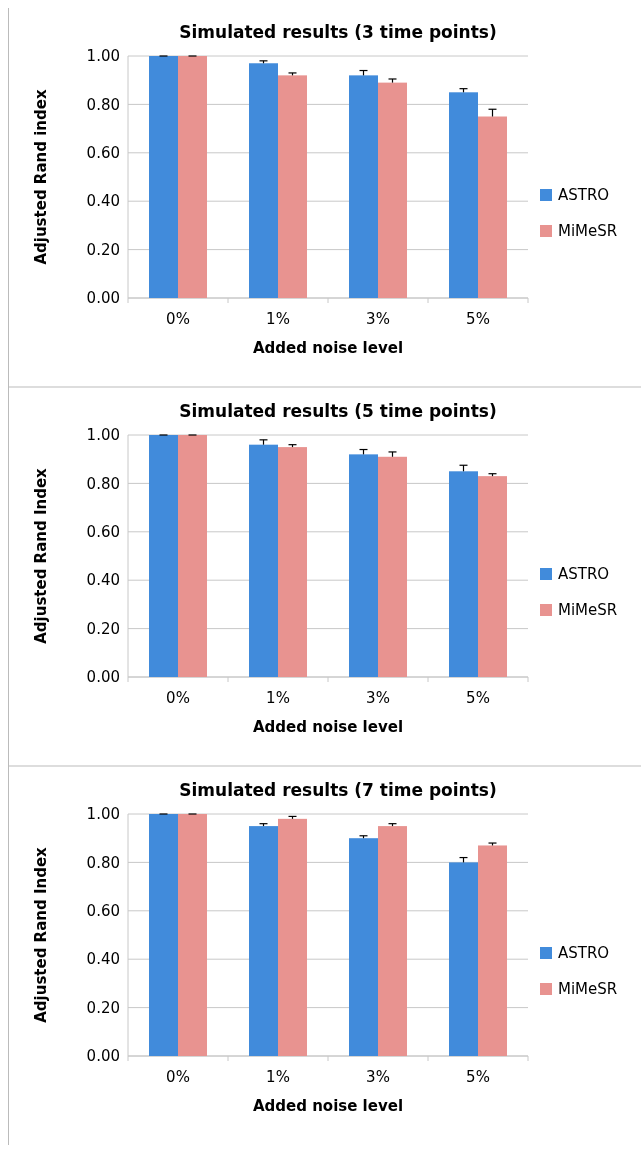 This screenshot has height=1158, width=641. I want to click on y-axis-title: Adjusted Rand index, so click(41, 177).